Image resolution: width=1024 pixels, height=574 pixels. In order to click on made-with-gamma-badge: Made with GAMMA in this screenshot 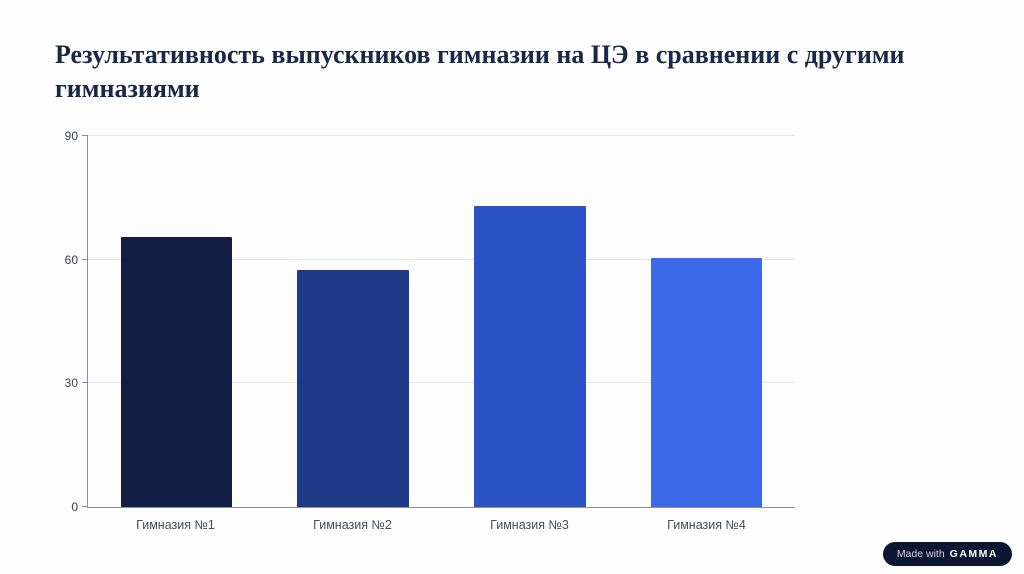, I will do `click(947, 554)`.